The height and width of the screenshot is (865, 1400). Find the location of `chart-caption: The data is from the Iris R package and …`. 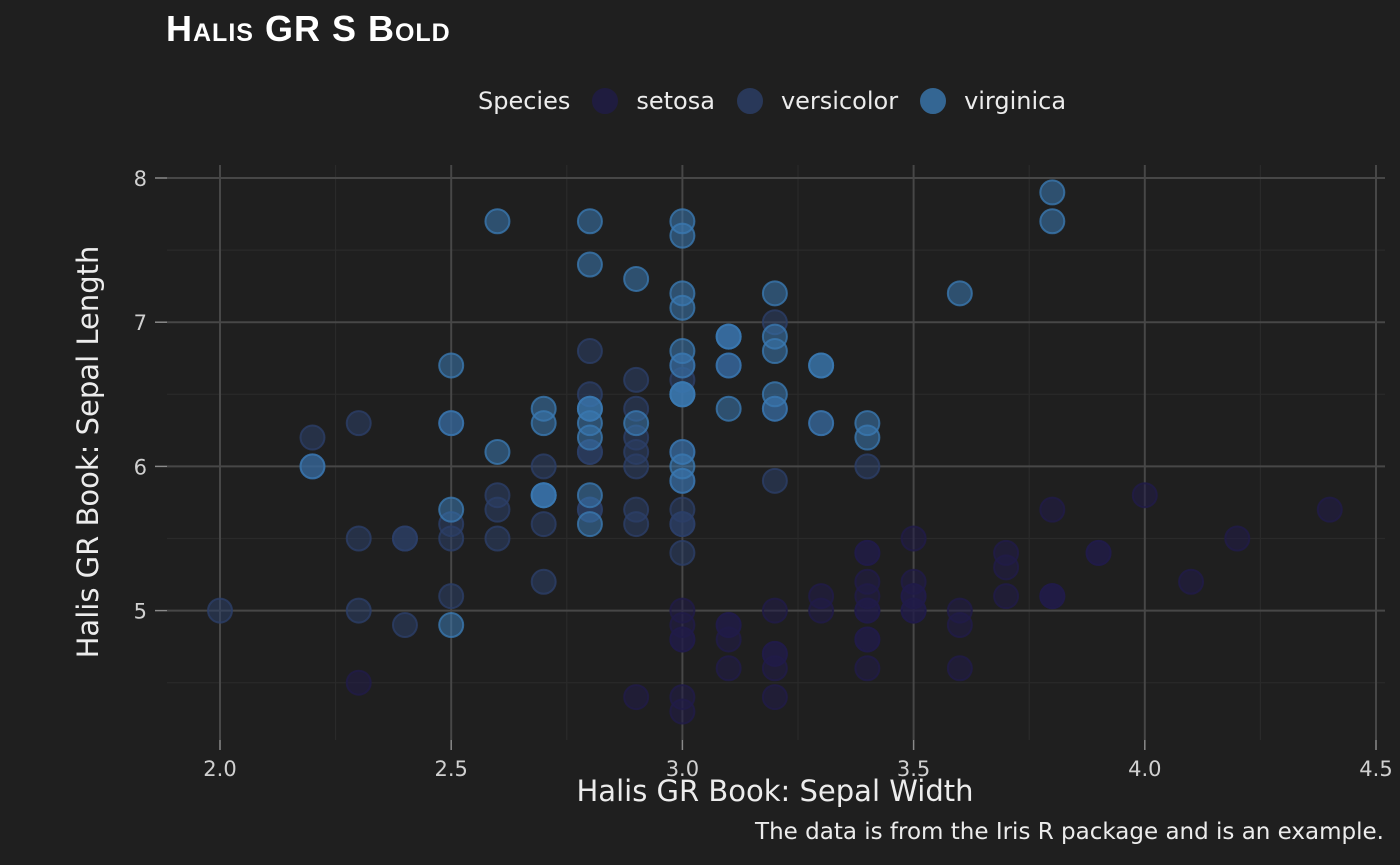

chart-caption: The data is from the Iris R package and … is located at coordinates (1069, 832).